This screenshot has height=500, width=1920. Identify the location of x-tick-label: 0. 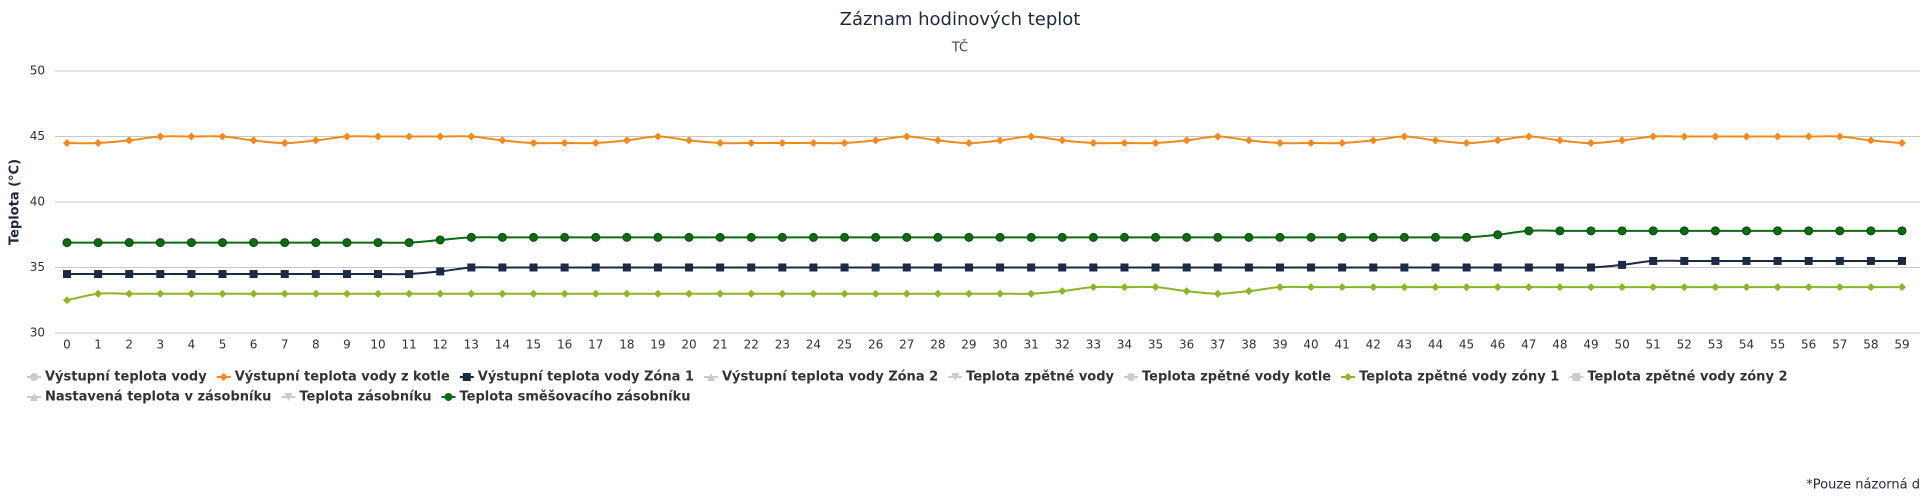
(67, 345).